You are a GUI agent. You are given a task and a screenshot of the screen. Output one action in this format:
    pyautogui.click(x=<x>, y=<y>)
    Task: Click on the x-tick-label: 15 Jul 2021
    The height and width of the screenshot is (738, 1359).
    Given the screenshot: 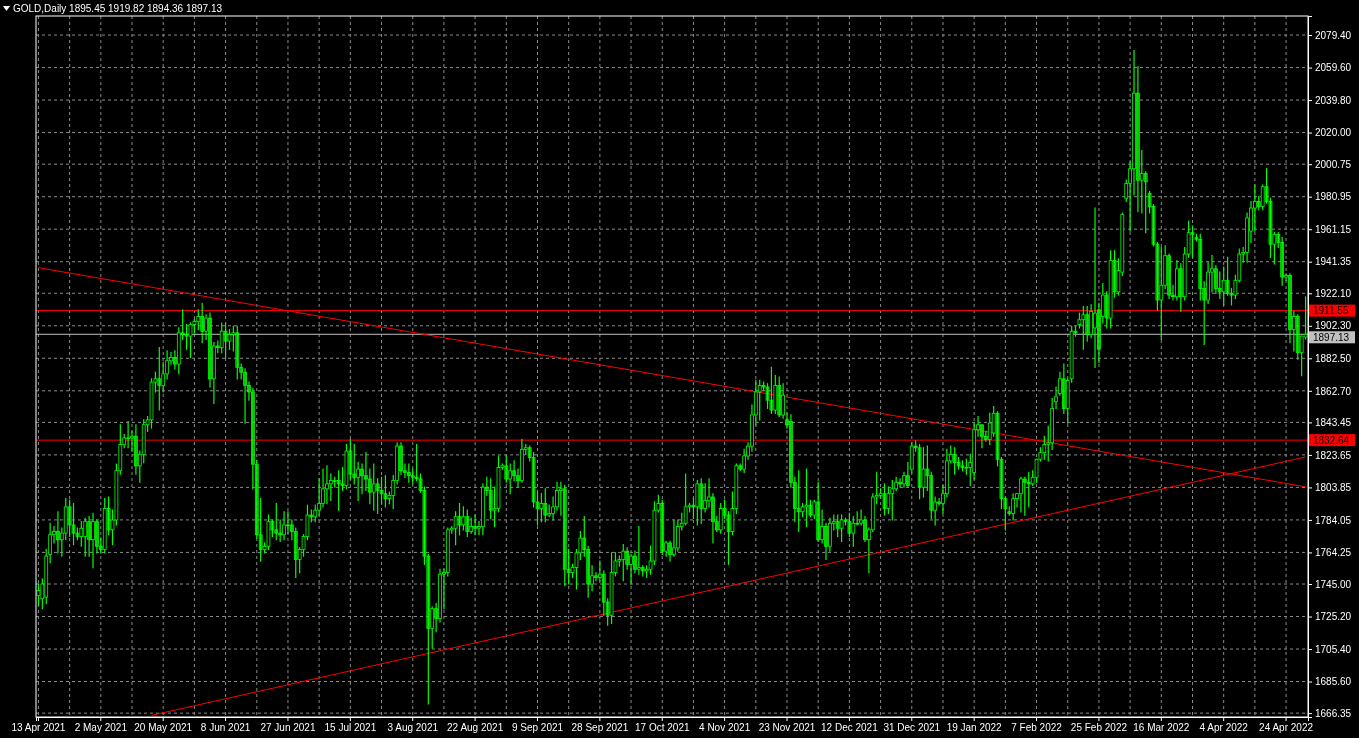 What is the action you would take?
    pyautogui.click(x=350, y=728)
    